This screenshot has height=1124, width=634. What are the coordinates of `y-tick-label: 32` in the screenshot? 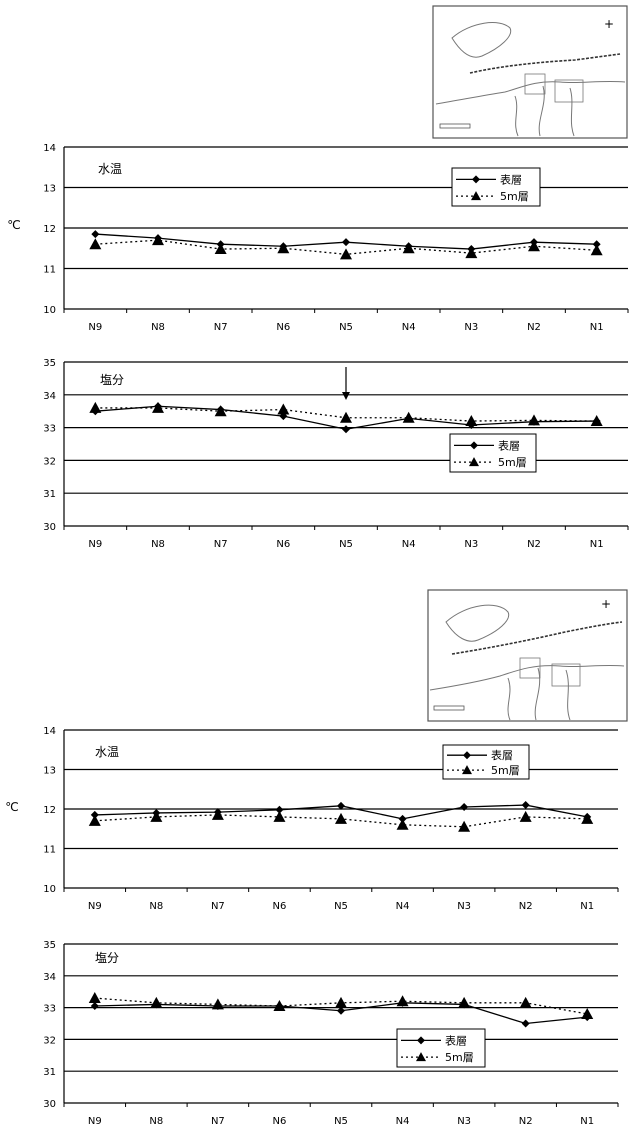 It's located at (49, 1040).